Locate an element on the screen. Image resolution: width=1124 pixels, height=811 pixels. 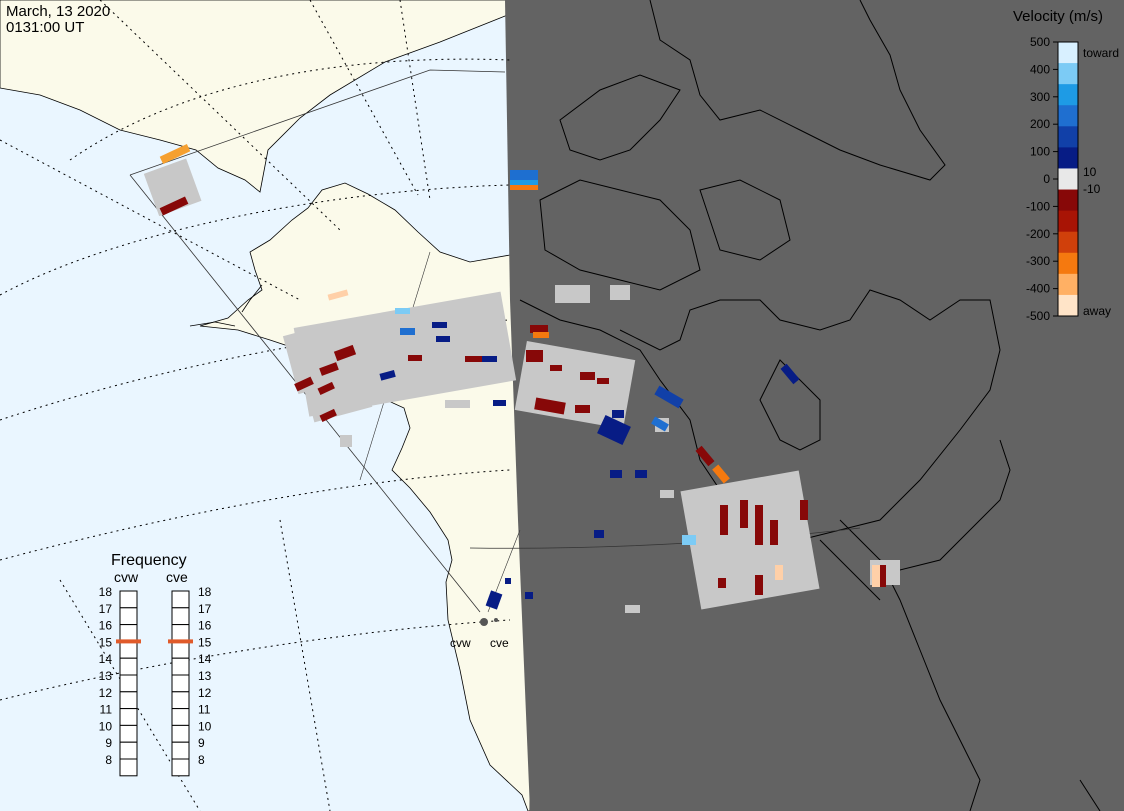
land-asia is located at coordinates (255, 96).